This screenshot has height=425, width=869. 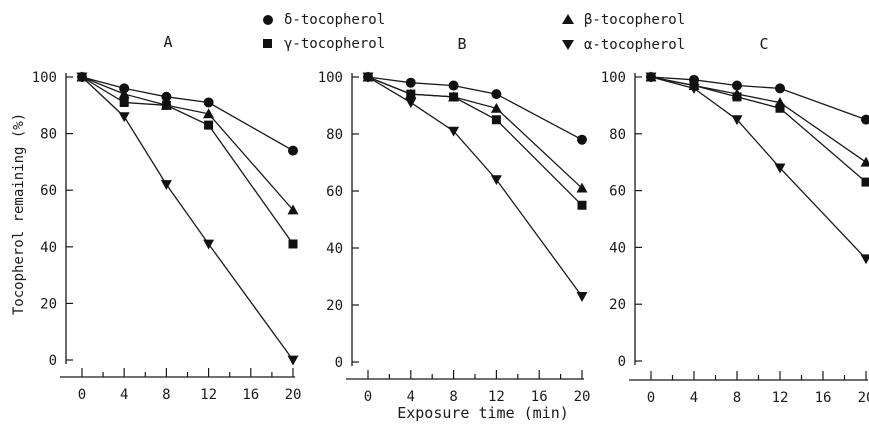 I want to click on x-axis-label: Exposure time (min), so click(x=483, y=413).